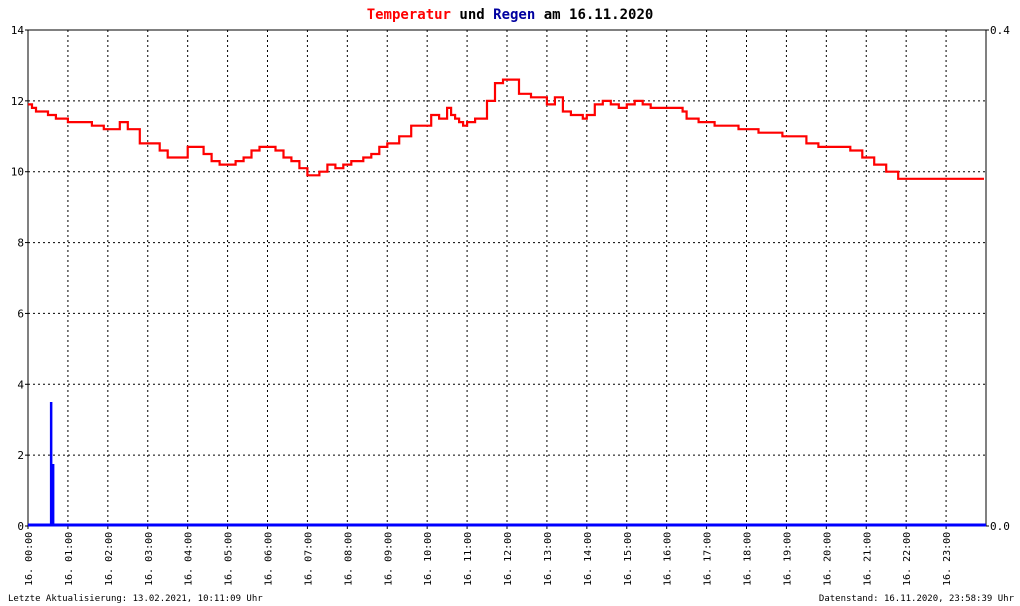 The height and width of the screenshot is (606, 1020). What do you see at coordinates (748, 559) in the screenshot?
I see `x-tick-label: 16. 18:00` at bounding box center [748, 559].